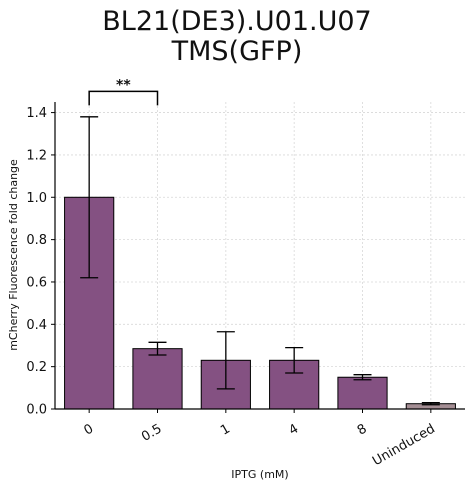 The width and height of the screenshot is (474, 490). What do you see at coordinates (36, 155) in the screenshot?
I see `y-tick-label: 1.2` at bounding box center [36, 155].